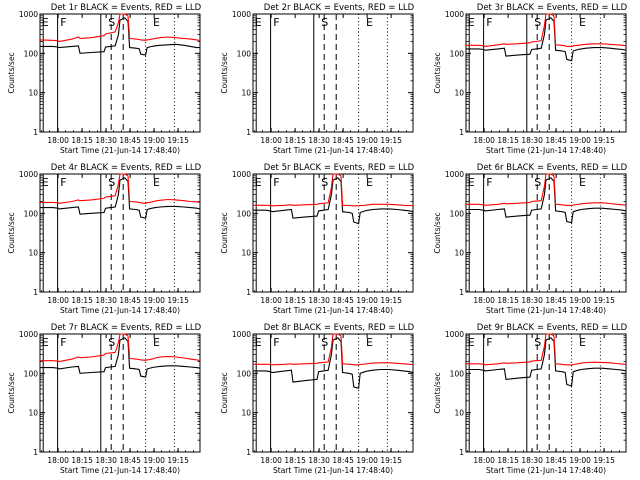 Image resolution: width=640 pixels, height=480 pixels. I want to click on panel-title: Det 2r BLACK = Events, RED = LLD, so click(339, 8).